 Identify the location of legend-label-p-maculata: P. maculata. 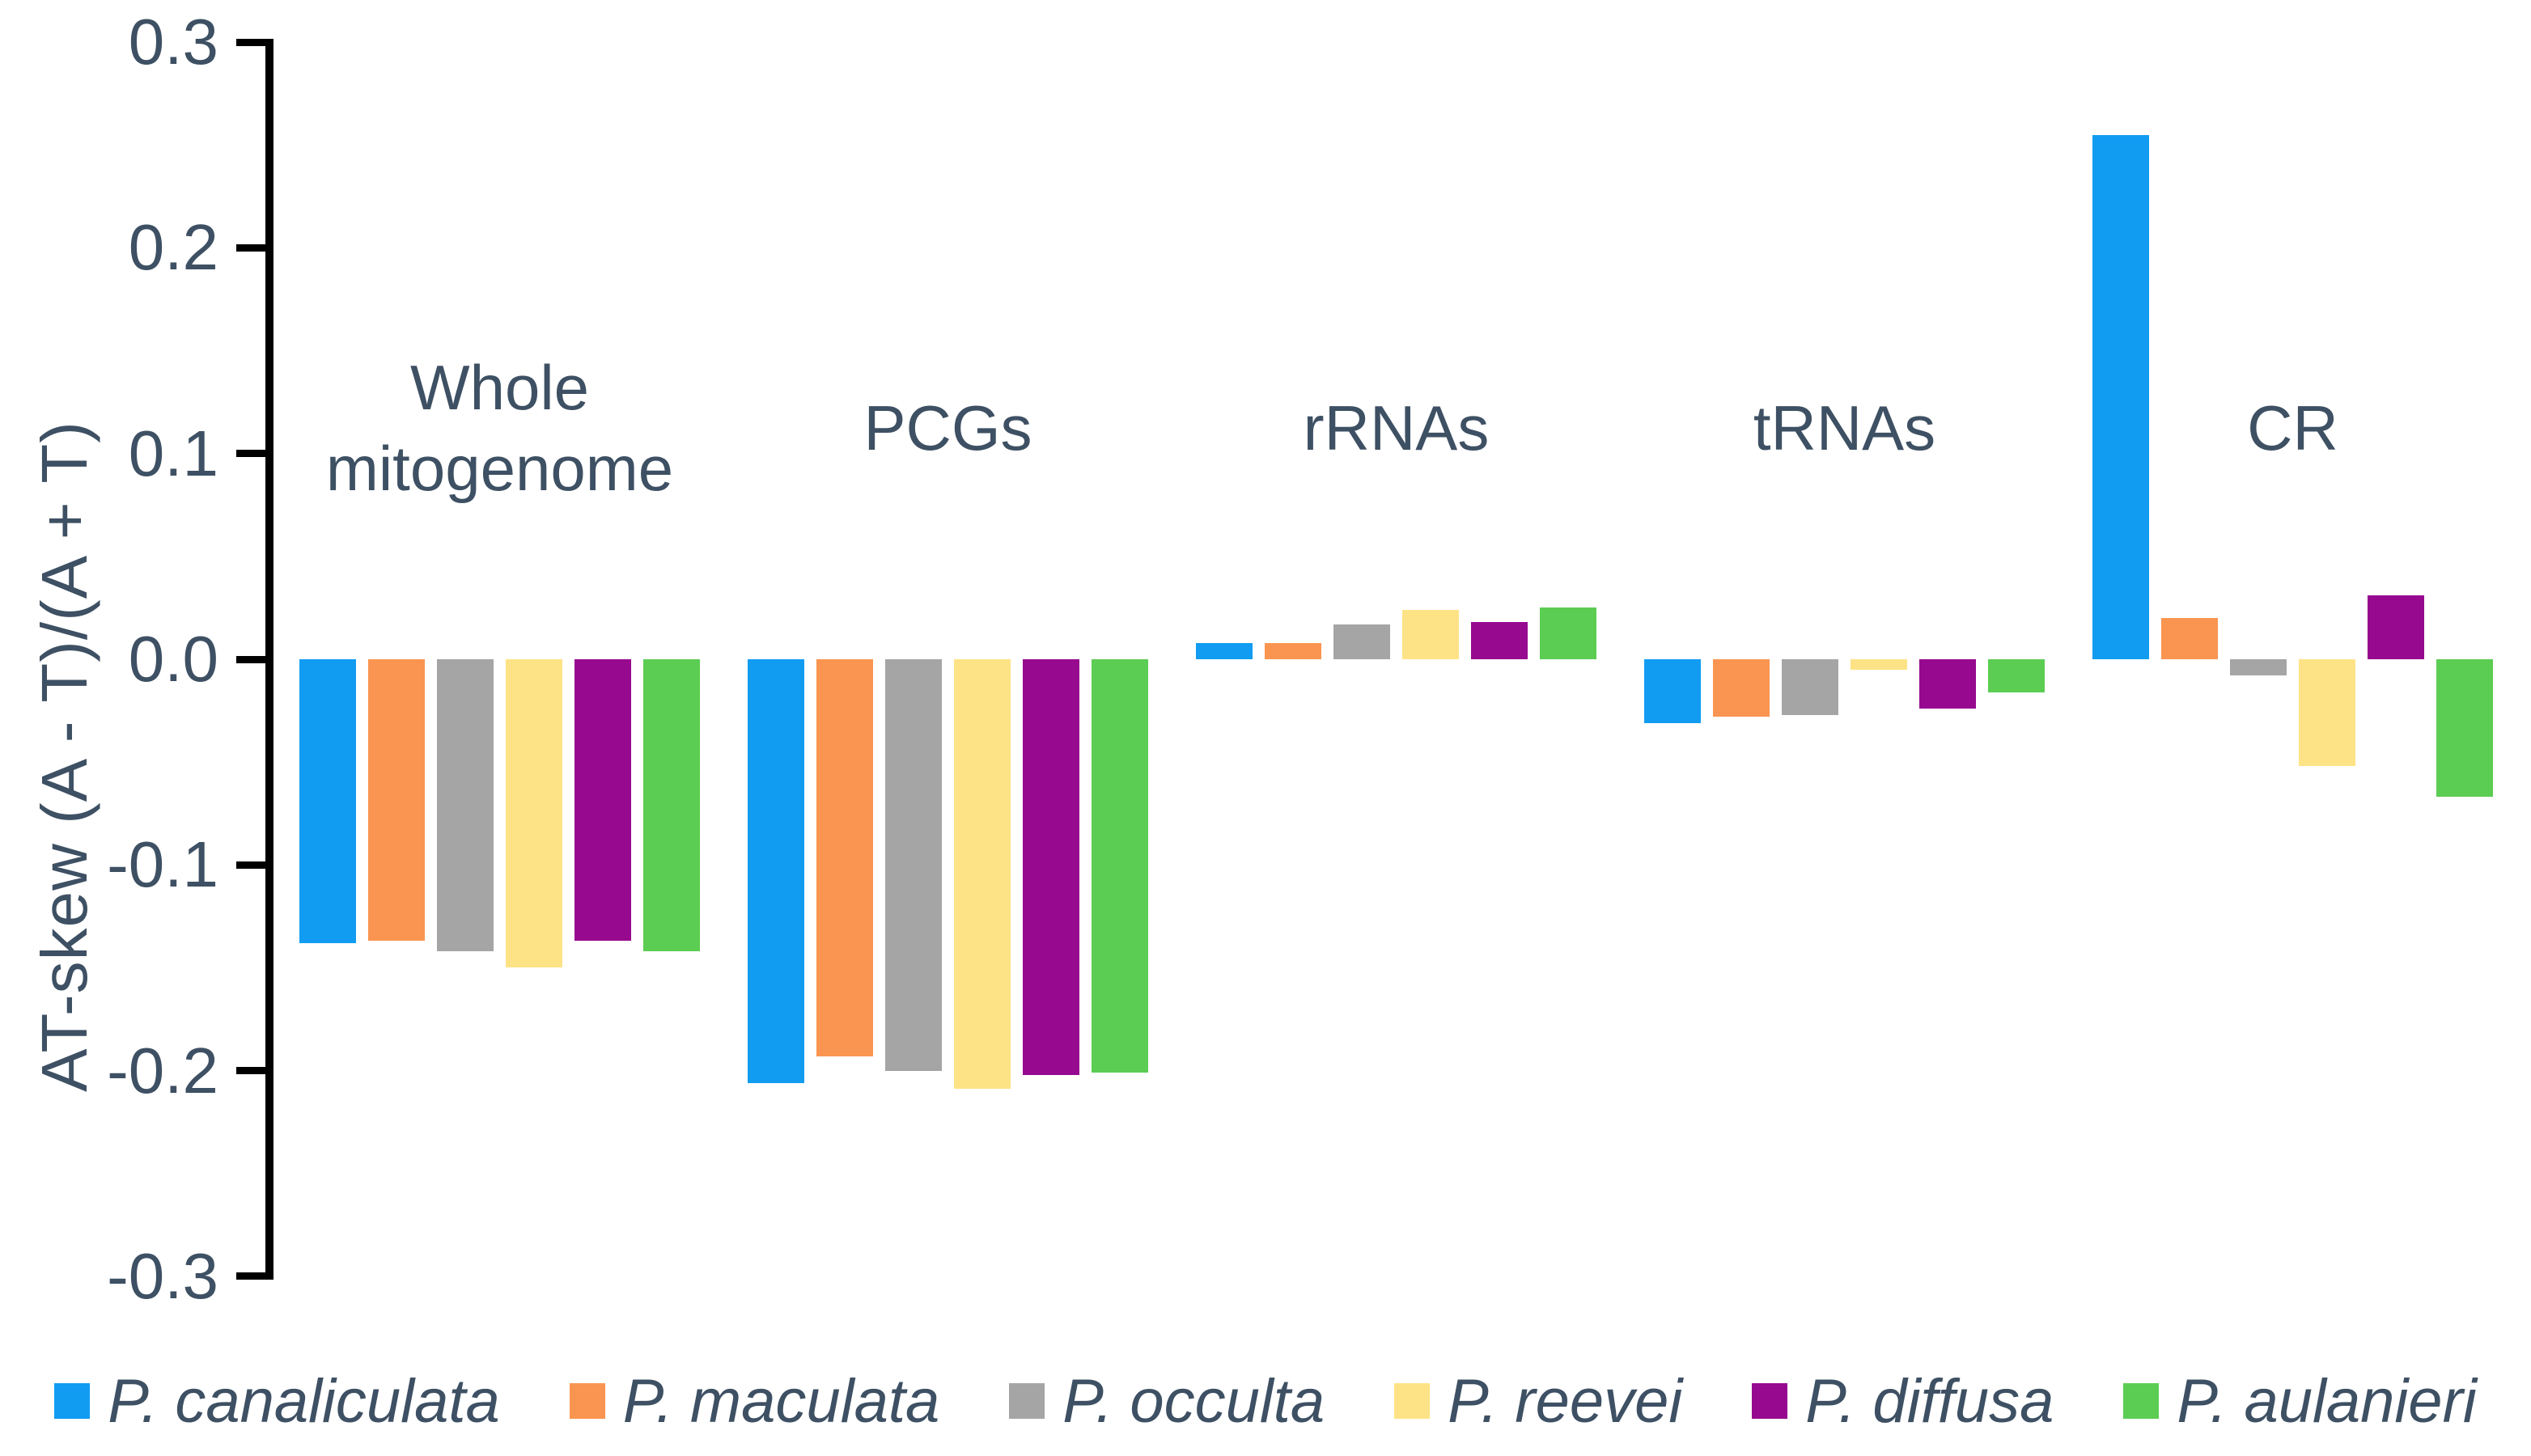
(781, 1401).